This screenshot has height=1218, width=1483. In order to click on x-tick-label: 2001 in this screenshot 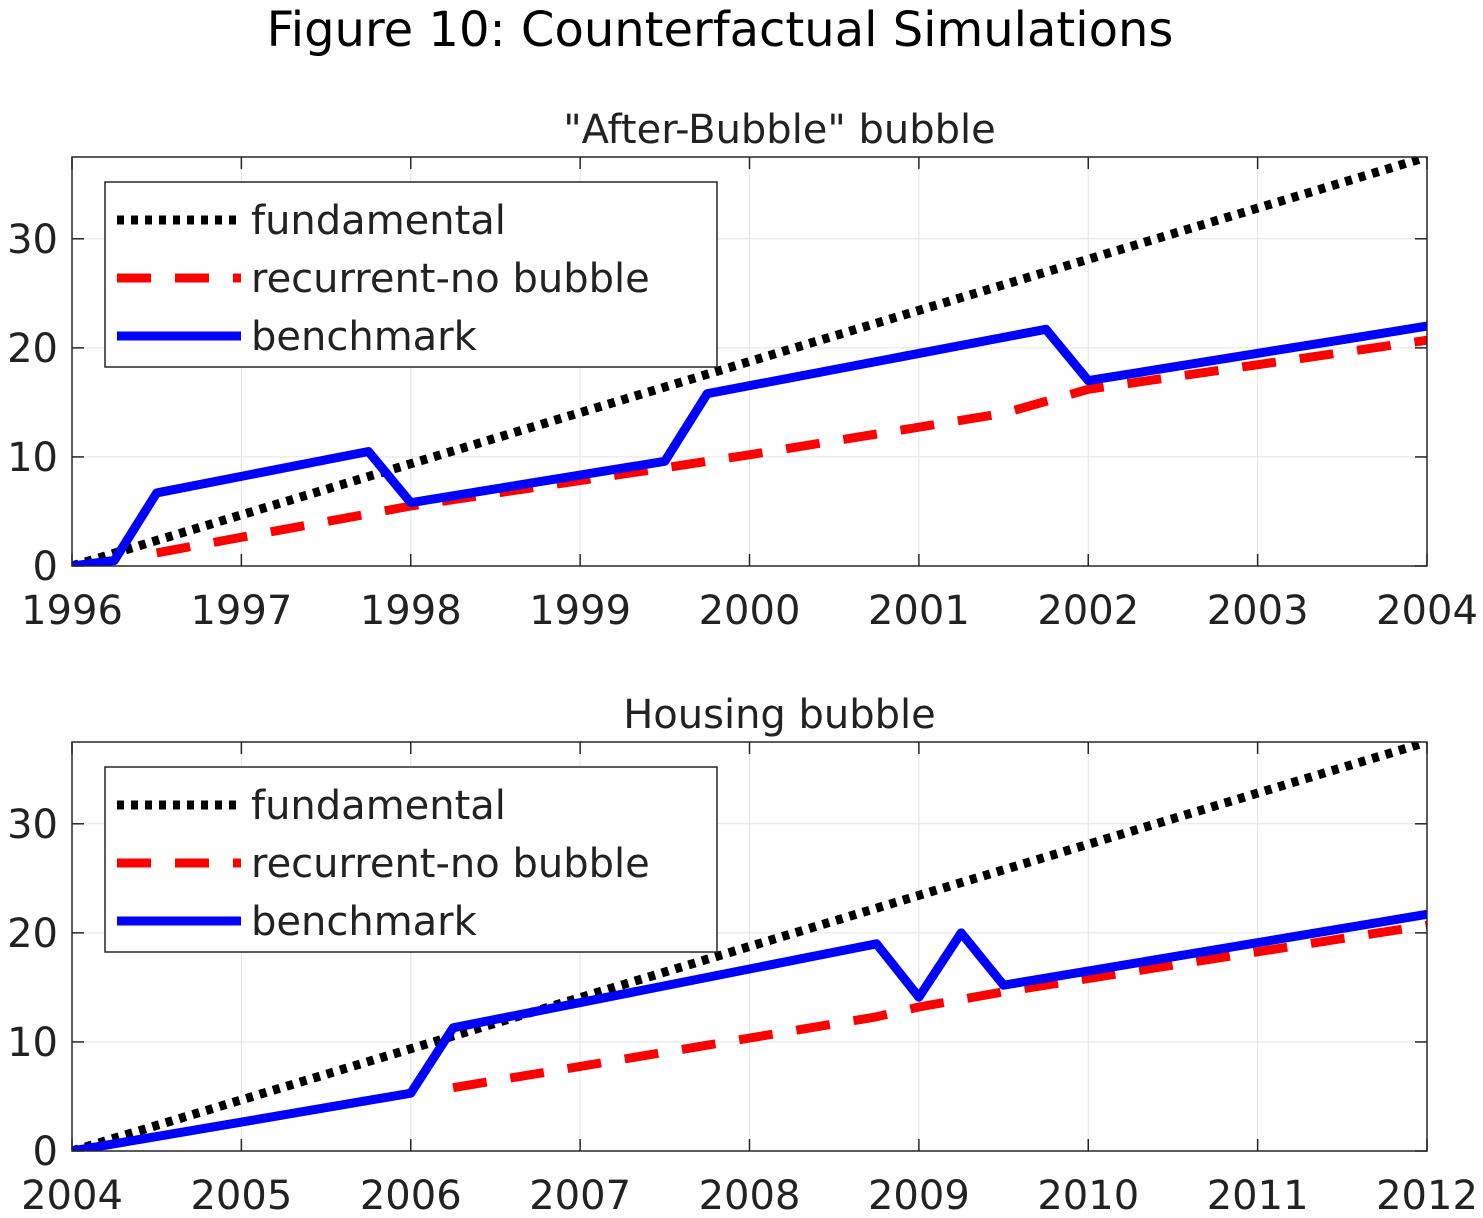, I will do `click(919, 611)`.